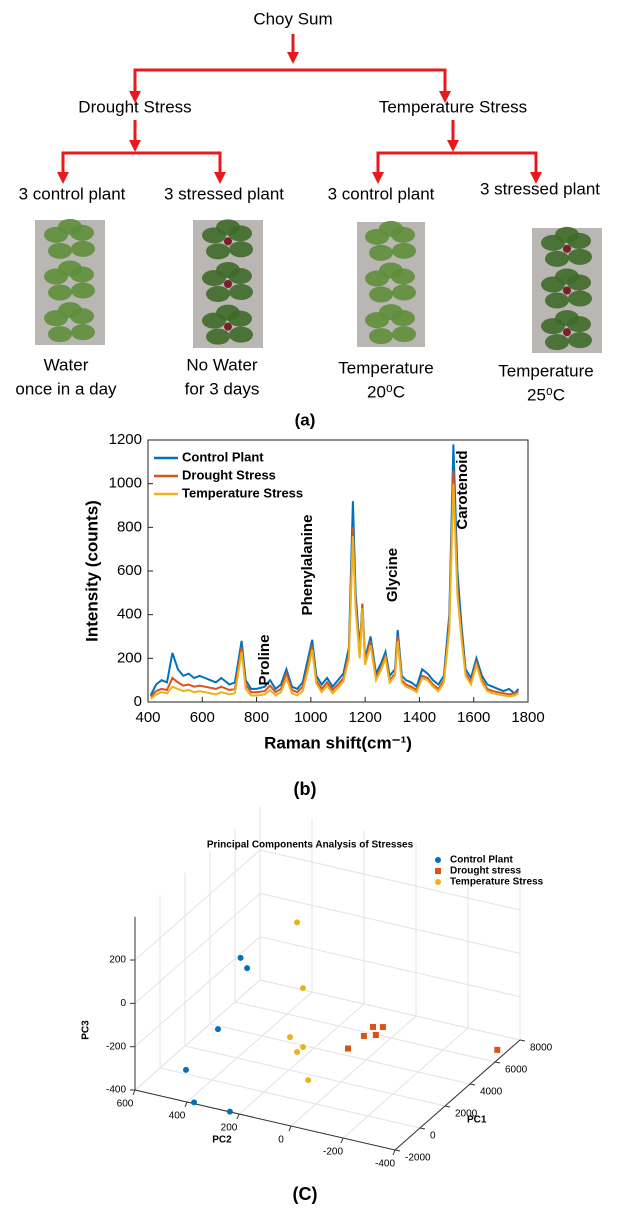 Image resolution: width=619 pixels, height=1211 pixels. What do you see at coordinates (546, 394) in the screenshot?
I see `caption: 25⁰C` at bounding box center [546, 394].